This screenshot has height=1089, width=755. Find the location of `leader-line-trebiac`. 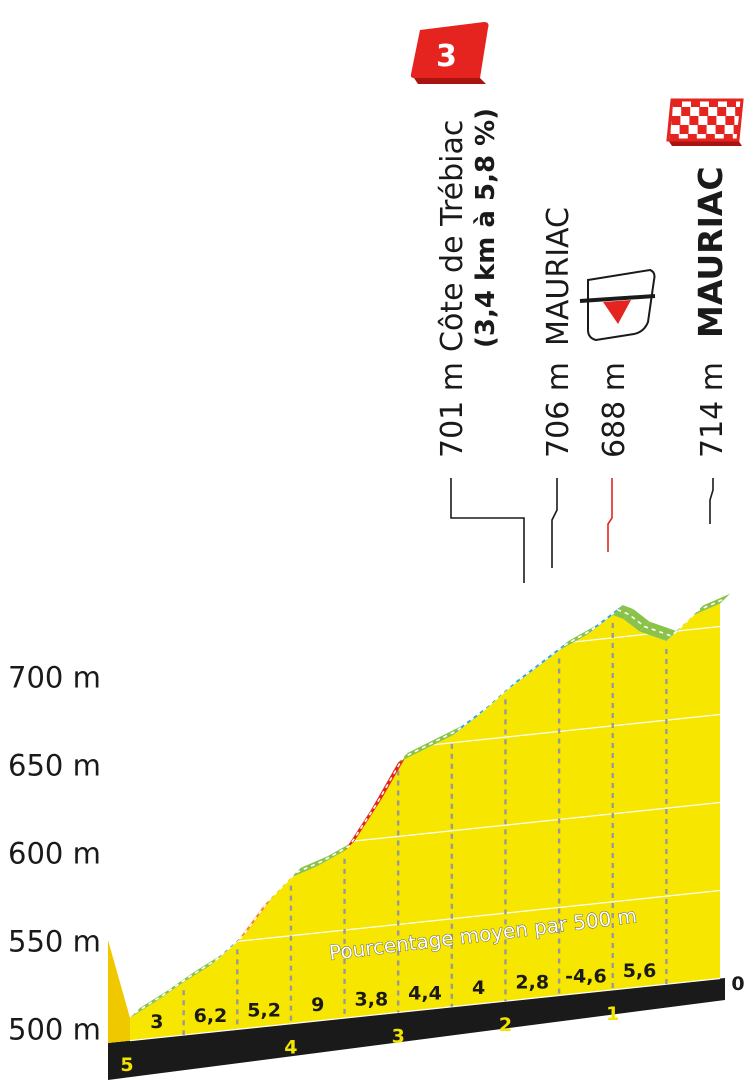

leader-line-trebiac is located at coordinates (487, 530).